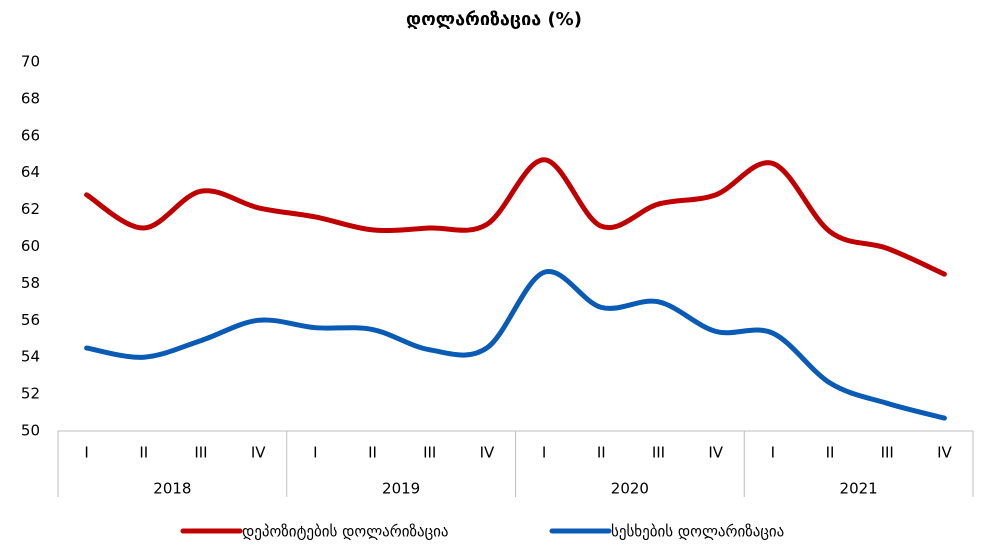  What do you see at coordinates (859, 489) in the screenshot?
I see `group-label: 2021` at bounding box center [859, 489].